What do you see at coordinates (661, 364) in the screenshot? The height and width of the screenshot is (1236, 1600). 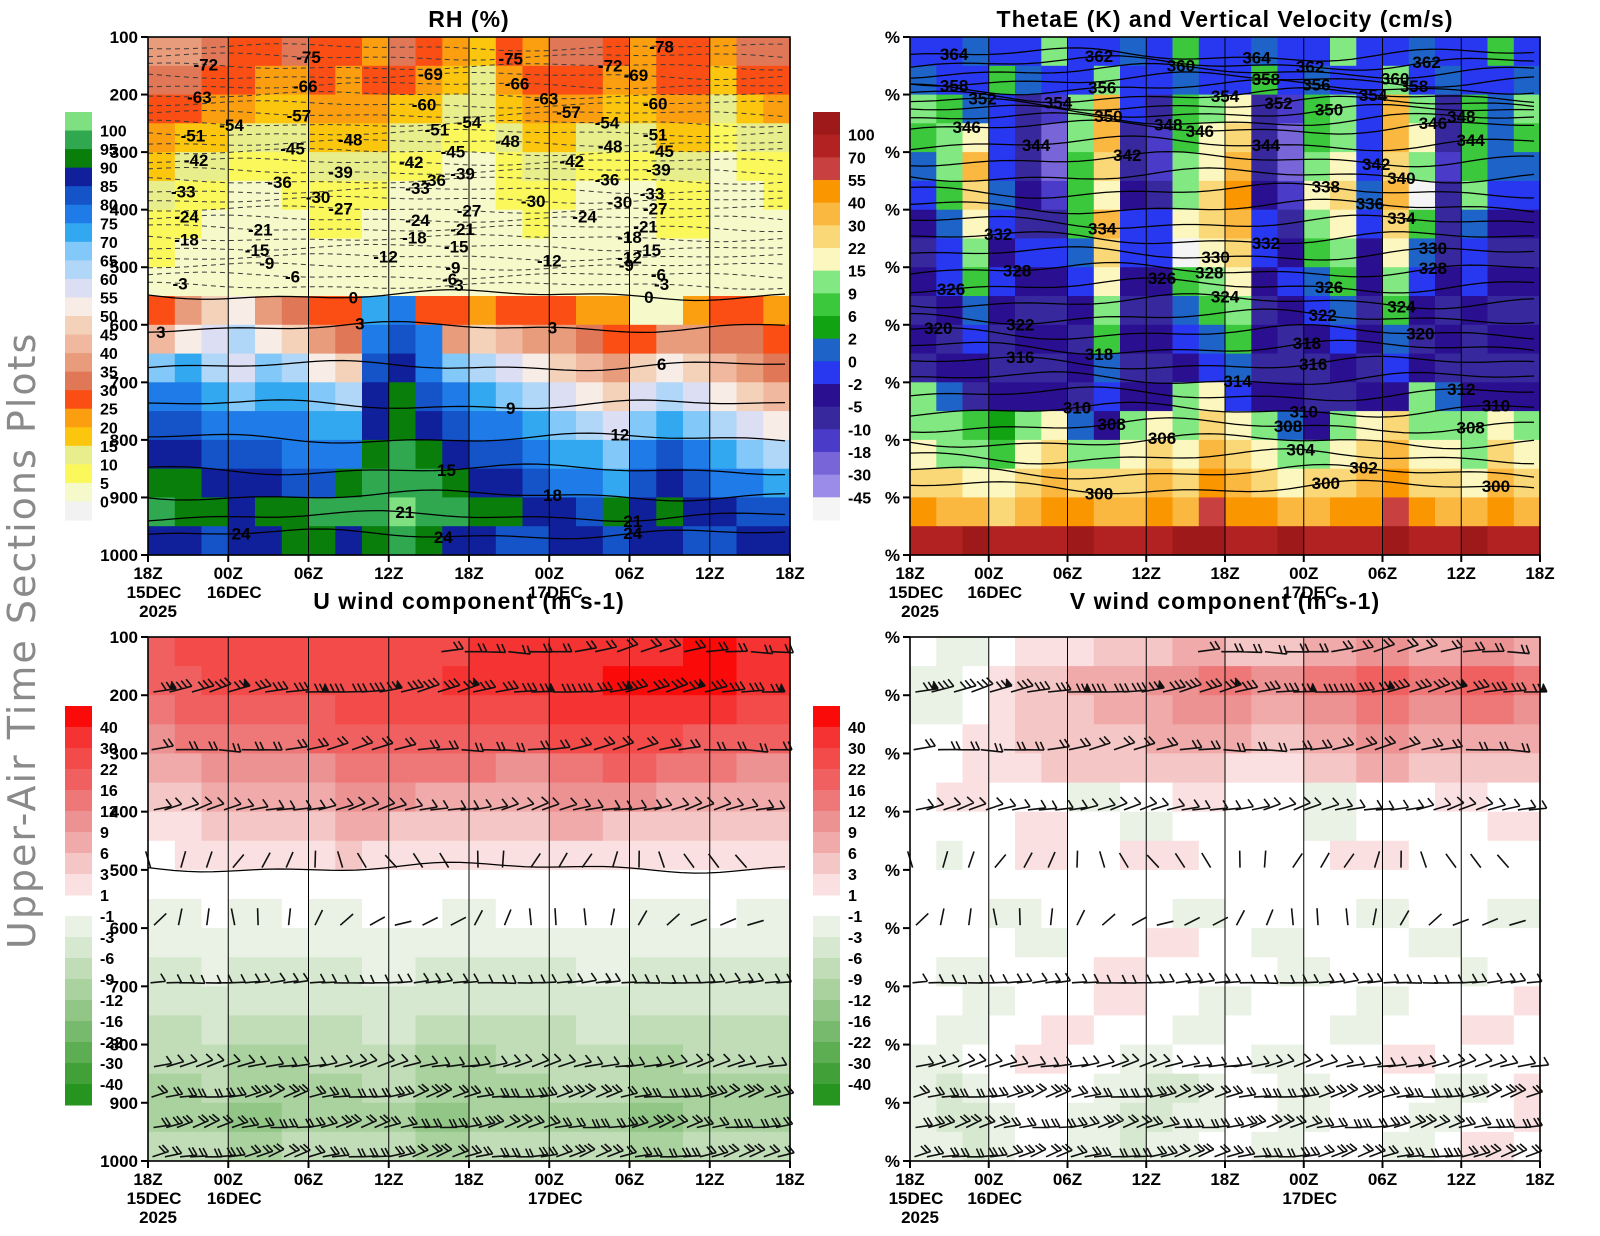 I see `contour-label: 6` at bounding box center [661, 364].